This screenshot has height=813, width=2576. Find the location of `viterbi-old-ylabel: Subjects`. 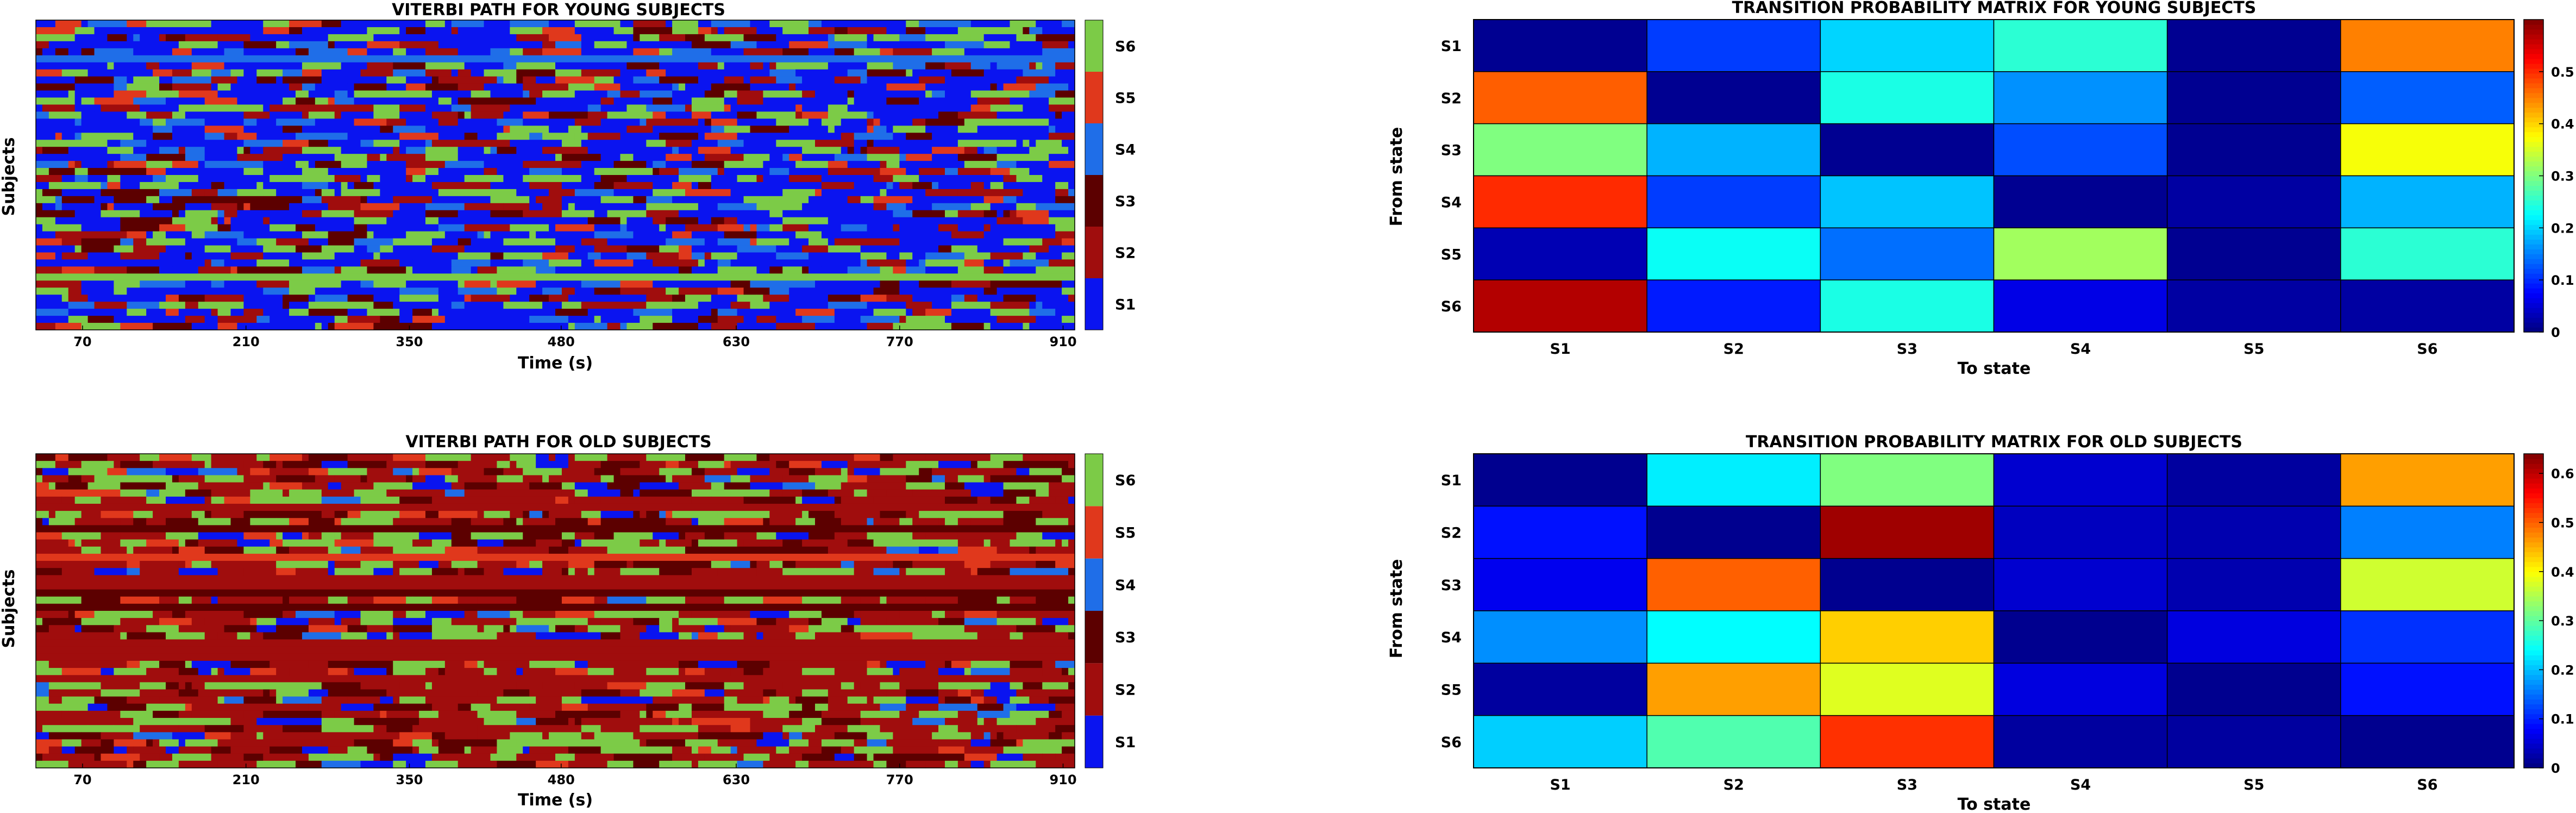

viterbi-old-ylabel: Subjects is located at coordinates (9, 608).